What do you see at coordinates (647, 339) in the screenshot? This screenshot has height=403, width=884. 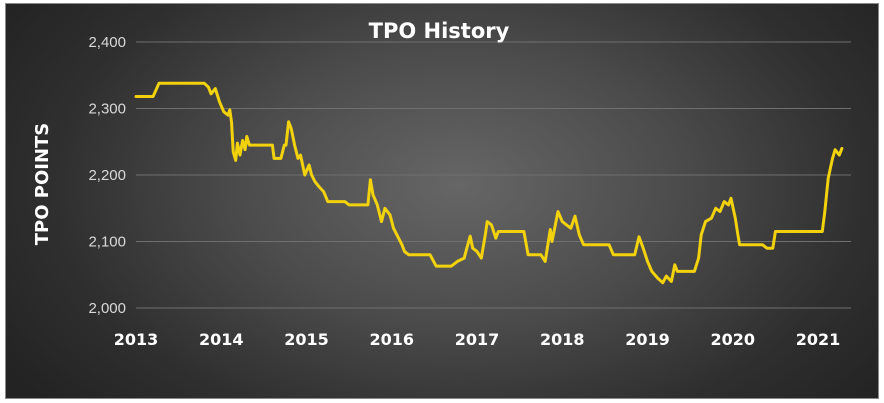 I see `x-tick-label: 2019` at bounding box center [647, 339].